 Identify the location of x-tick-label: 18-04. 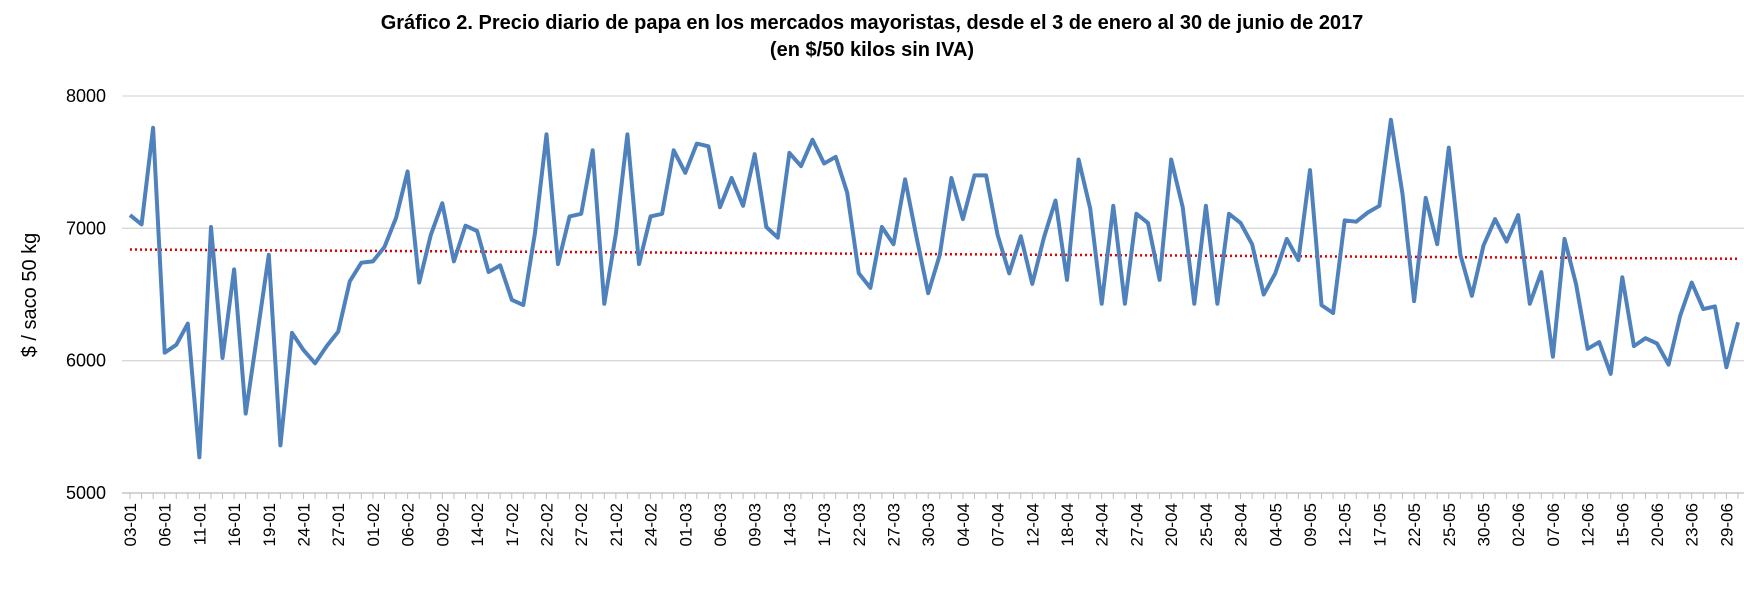
(1067, 524).